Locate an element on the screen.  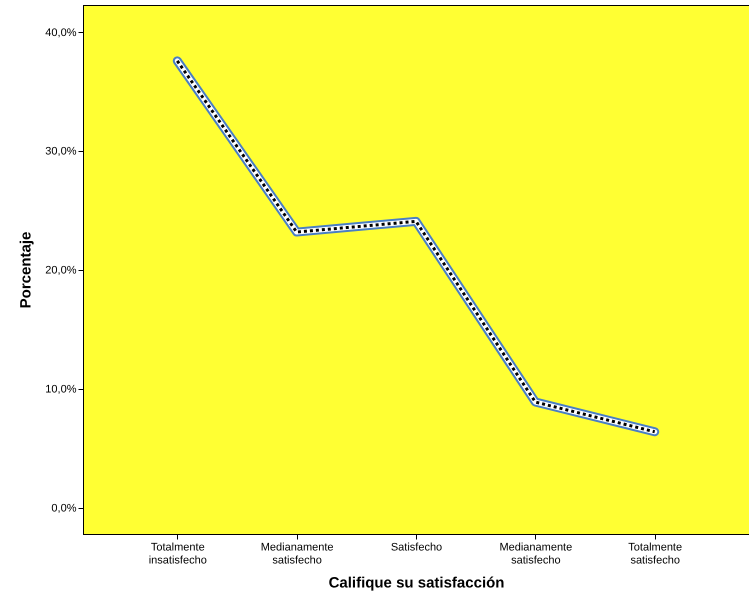
y-tick-label: 0,0% is located at coordinates (64, 508).